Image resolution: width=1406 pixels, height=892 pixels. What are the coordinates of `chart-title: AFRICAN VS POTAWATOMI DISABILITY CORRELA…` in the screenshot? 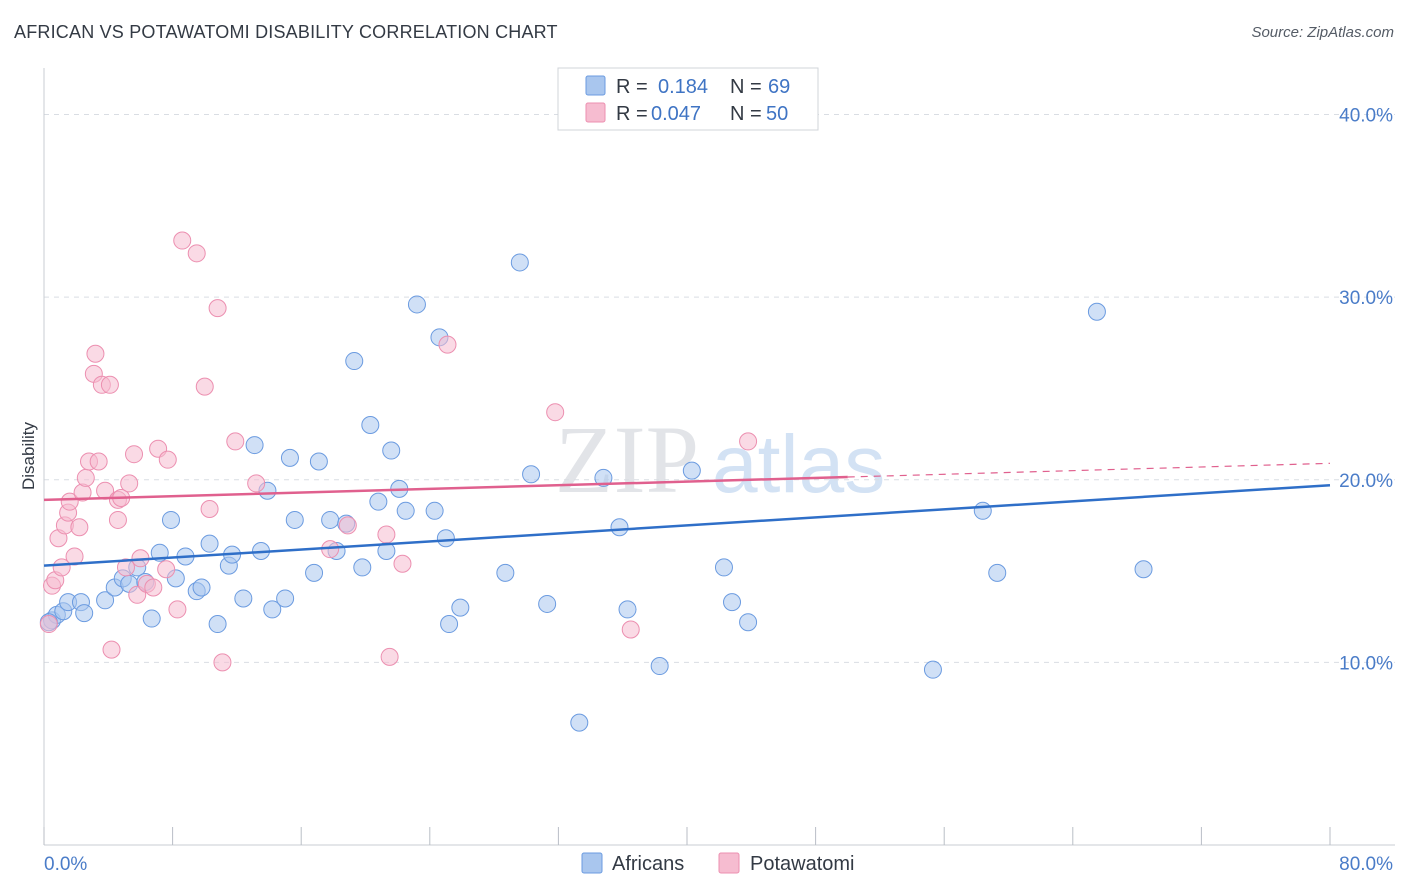 It's located at (286, 32).